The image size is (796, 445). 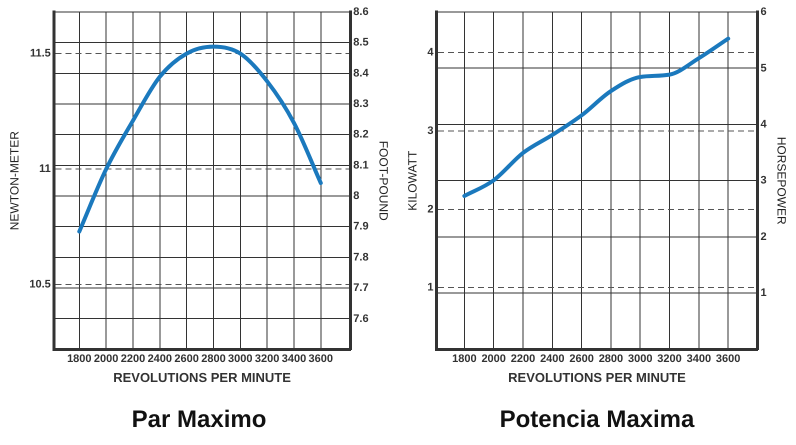 I want to click on y2-tick-label: 8.1, so click(x=361, y=165).